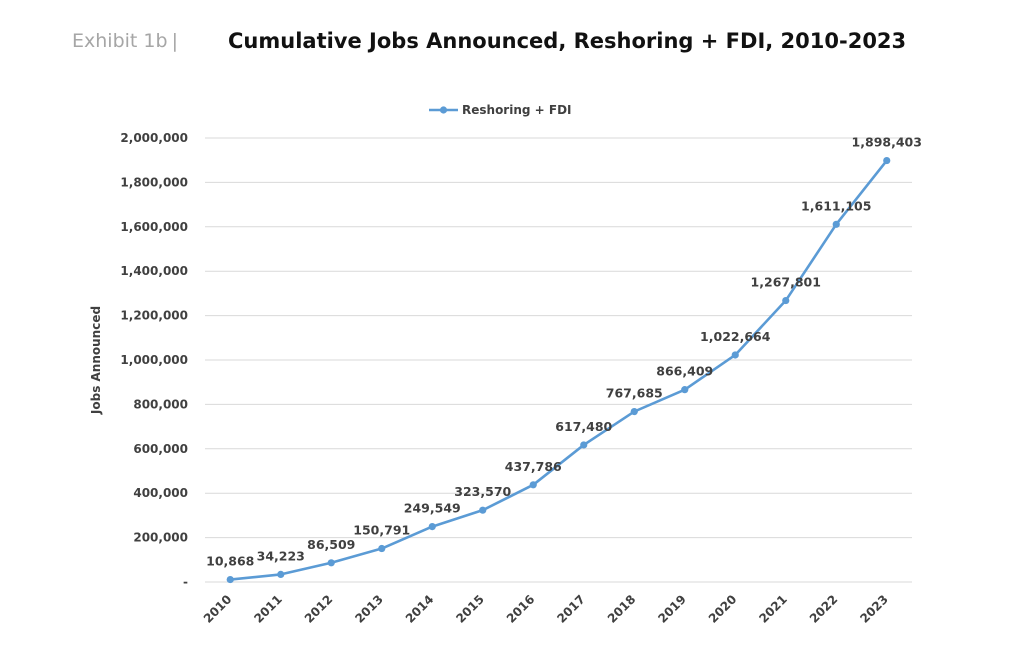 Image resolution: width=1024 pixels, height=661 pixels. What do you see at coordinates (160, 404) in the screenshot?
I see `y-tick-label: 800,000` at bounding box center [160, 404].